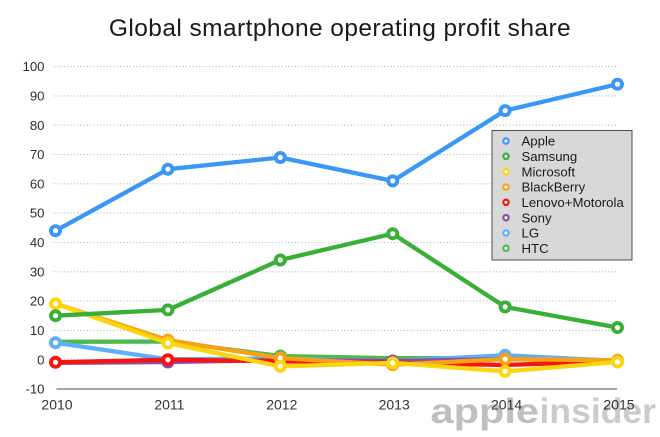 The image size is (660, 437). I want to click on svg-text: -10, so click(34, 389).